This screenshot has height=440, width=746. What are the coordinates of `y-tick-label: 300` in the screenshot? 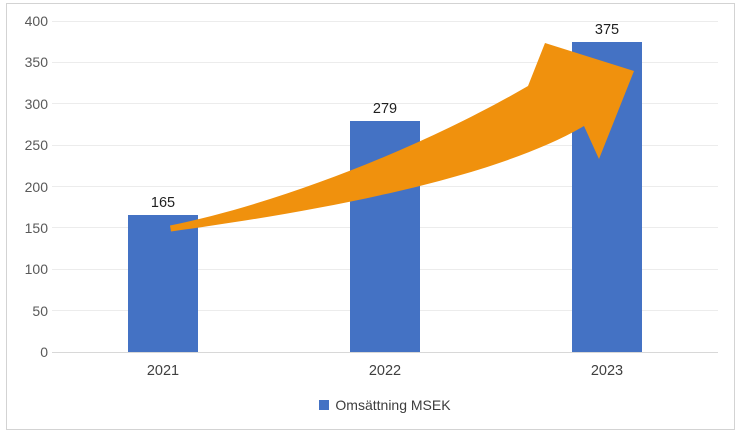 It's located at (36, 103).